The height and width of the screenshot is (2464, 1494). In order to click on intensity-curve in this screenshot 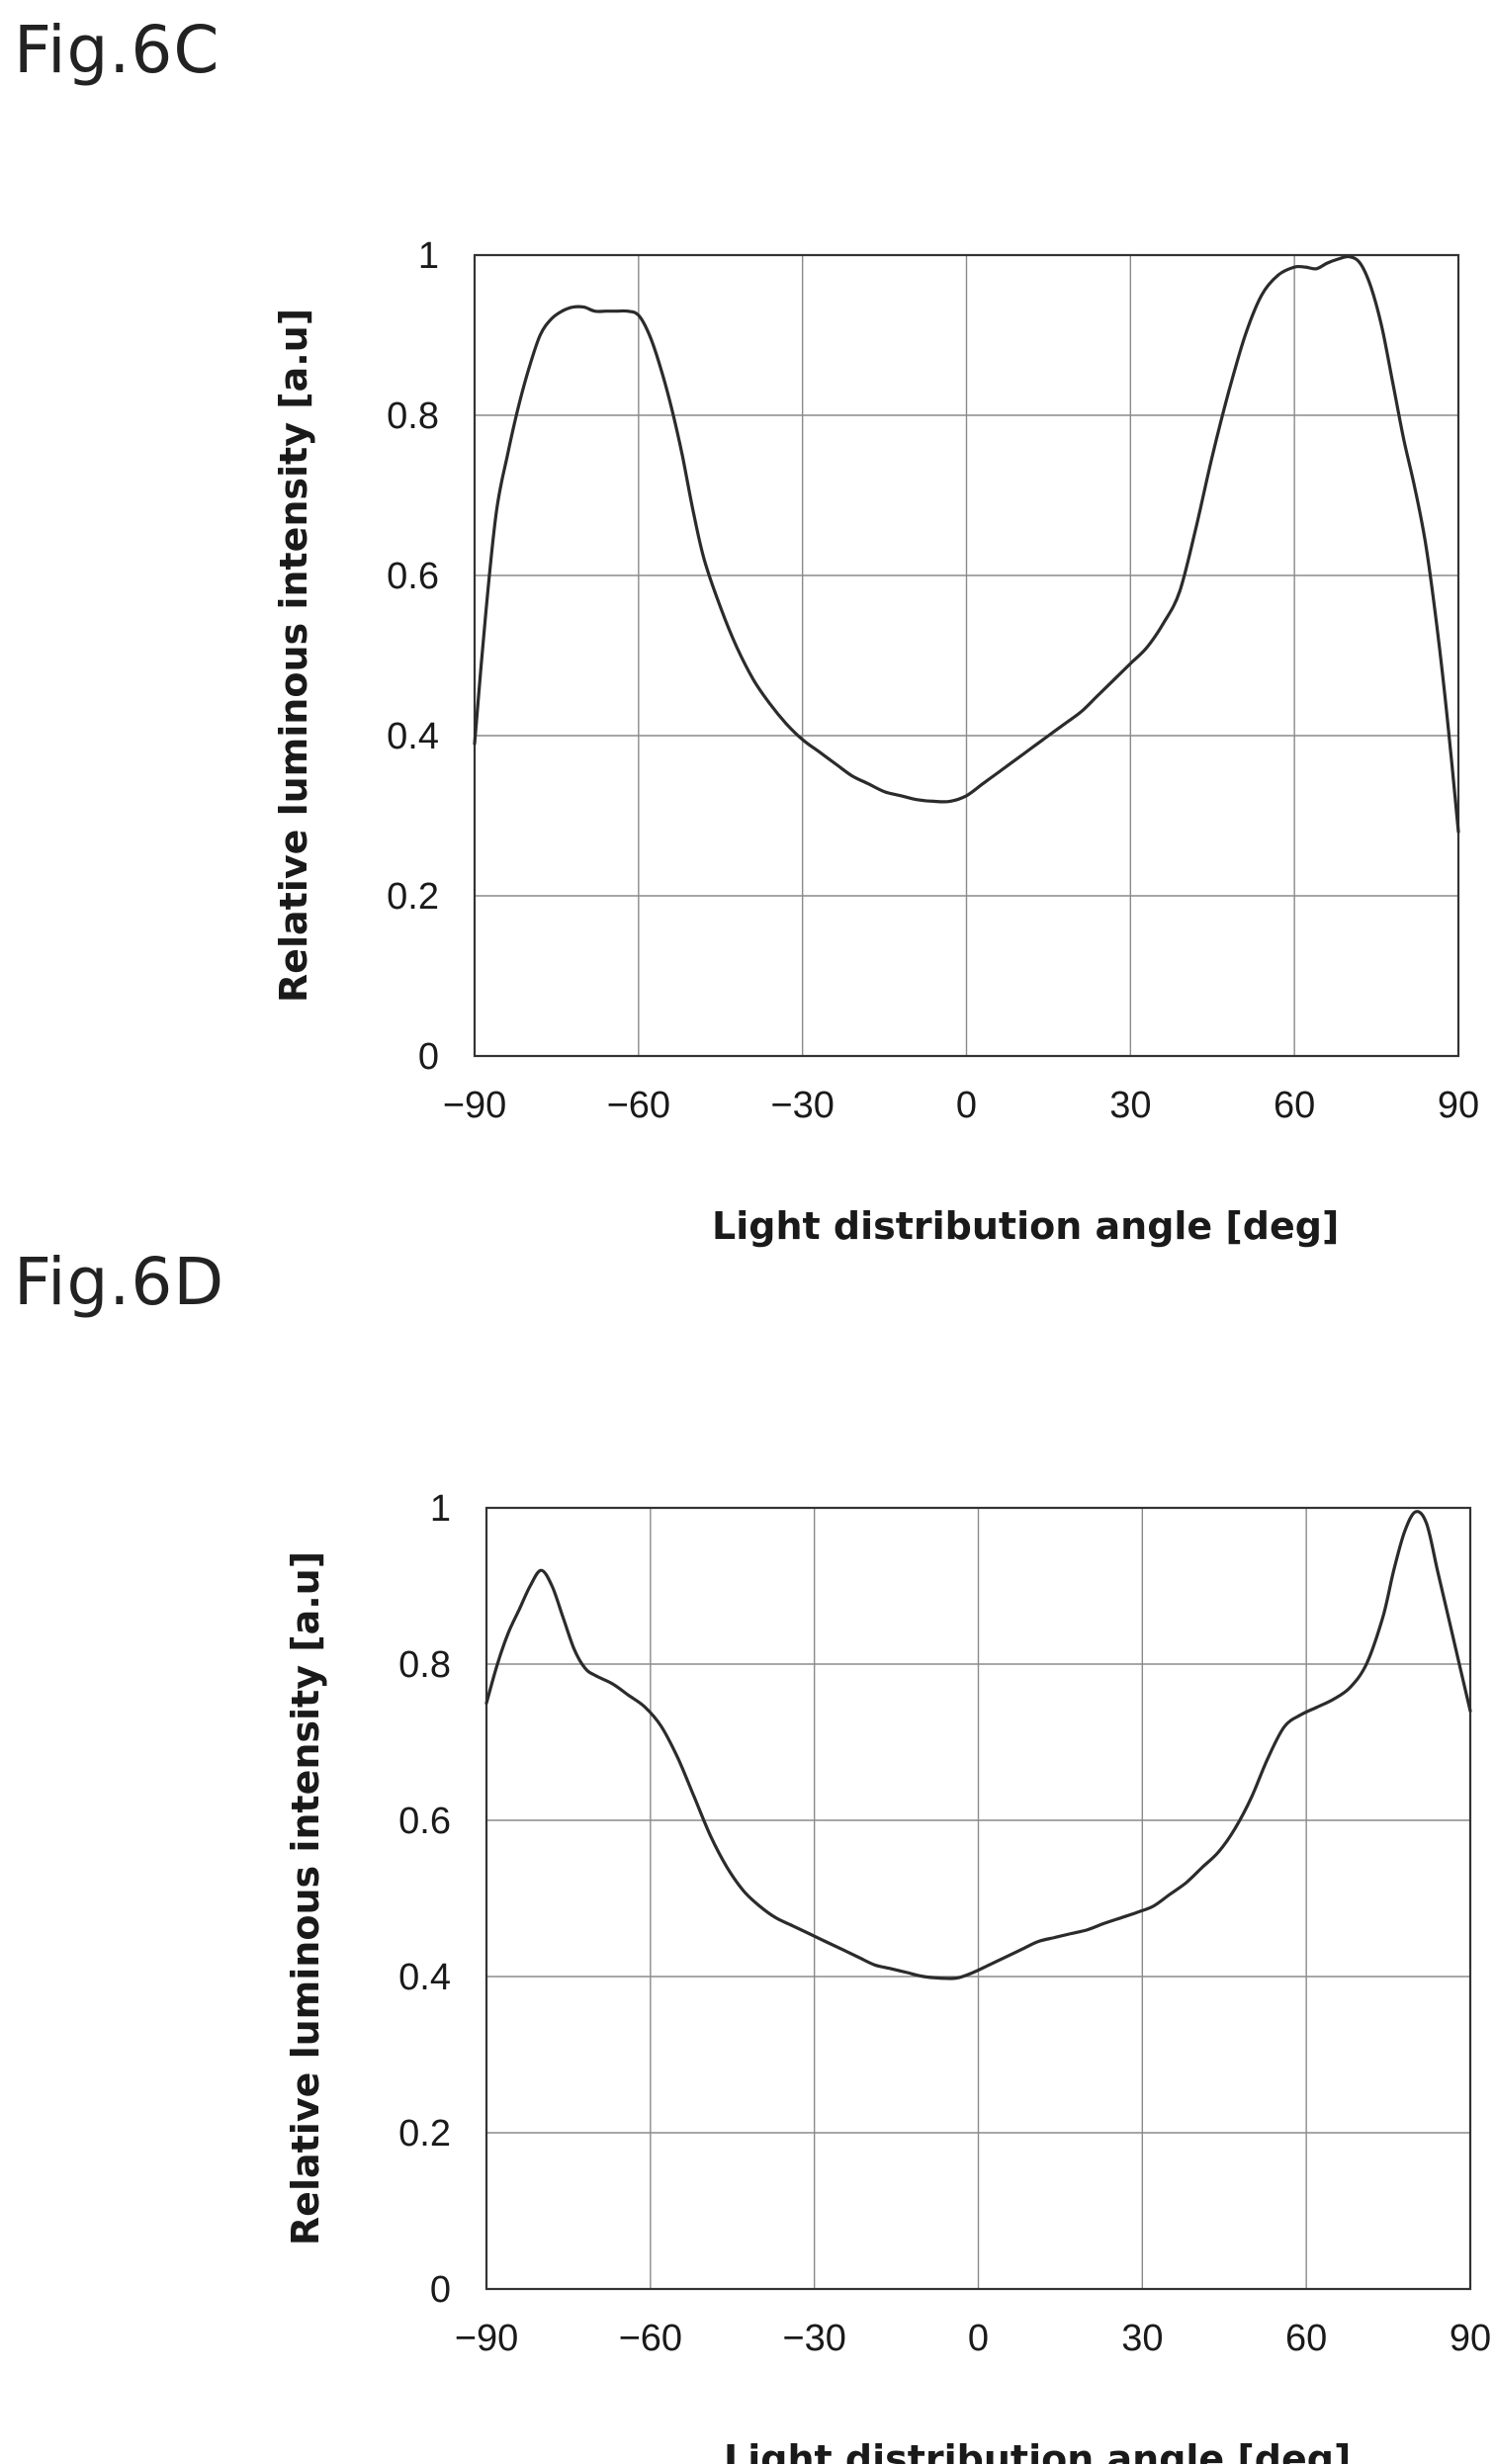, I will do `click(978, 1745)`.